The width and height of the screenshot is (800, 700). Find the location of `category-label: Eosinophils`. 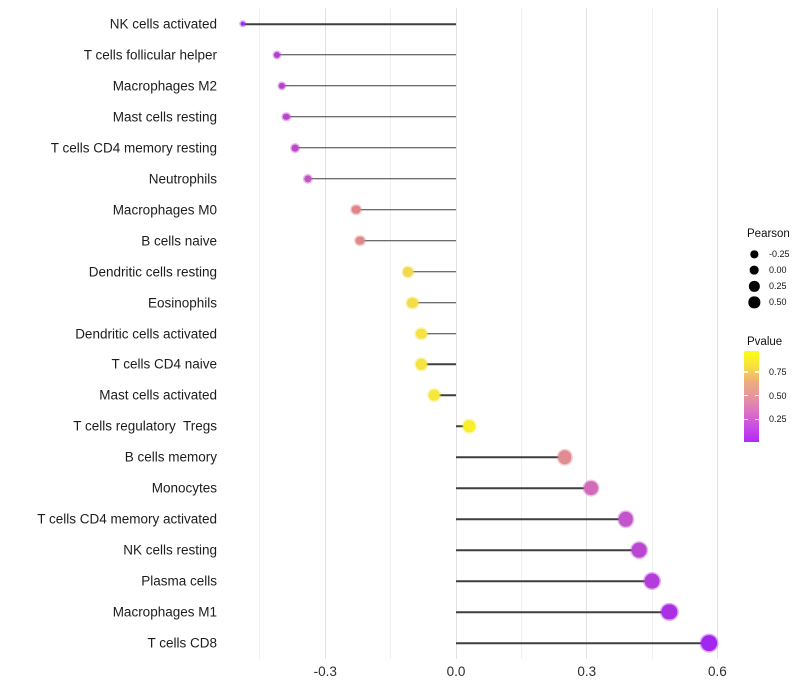

category-label: Eosinophils is located at coordinates (182, 303).